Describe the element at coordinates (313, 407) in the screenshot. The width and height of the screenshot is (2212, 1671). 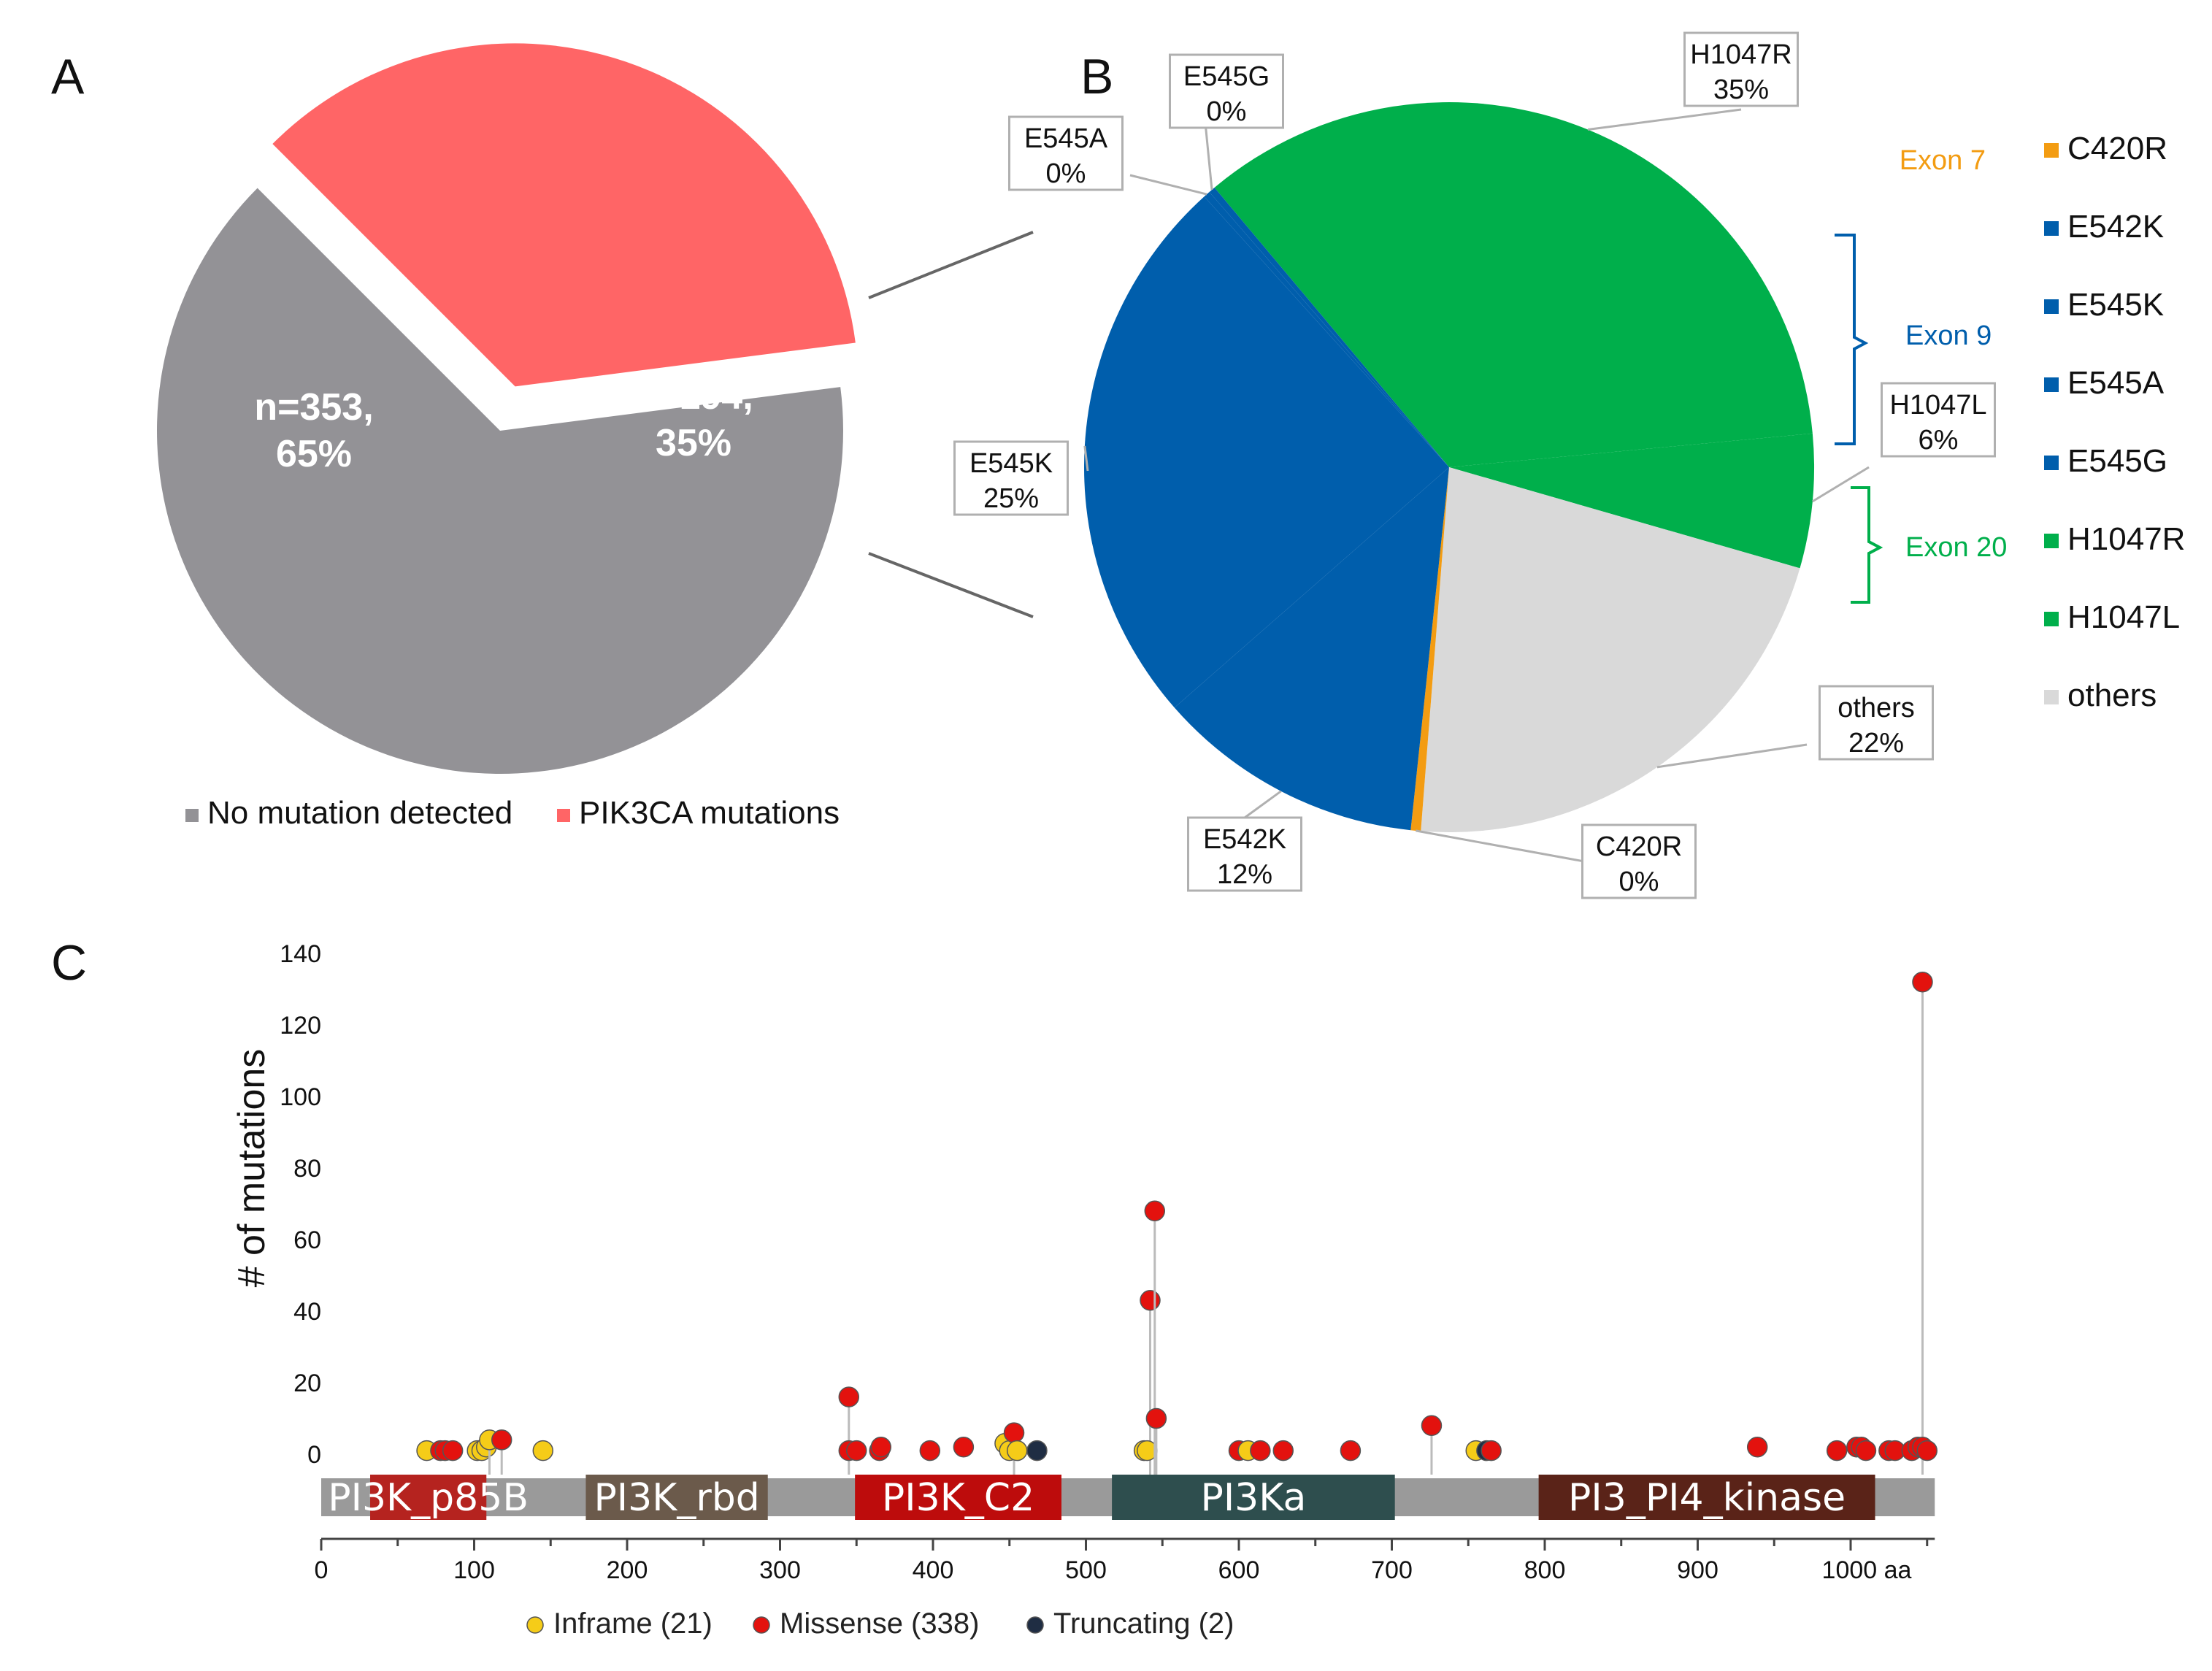
I see `pie-label-no-mutation-count: n=353,` at that location.